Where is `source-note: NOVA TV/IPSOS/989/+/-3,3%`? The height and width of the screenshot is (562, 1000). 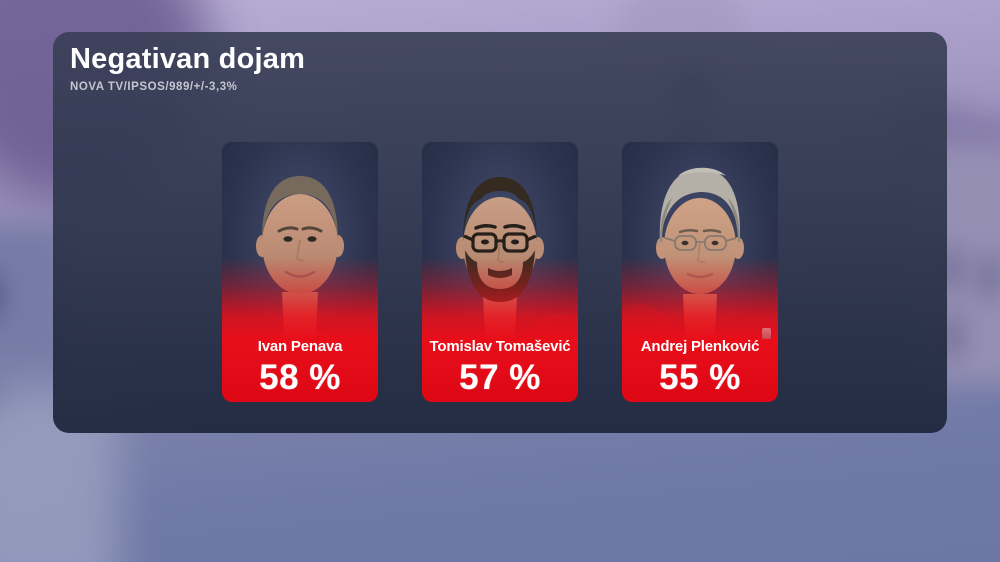
source-note: NOVA TV/IPSOS/989/+/-3,3% is located at coordinates (154, 87).